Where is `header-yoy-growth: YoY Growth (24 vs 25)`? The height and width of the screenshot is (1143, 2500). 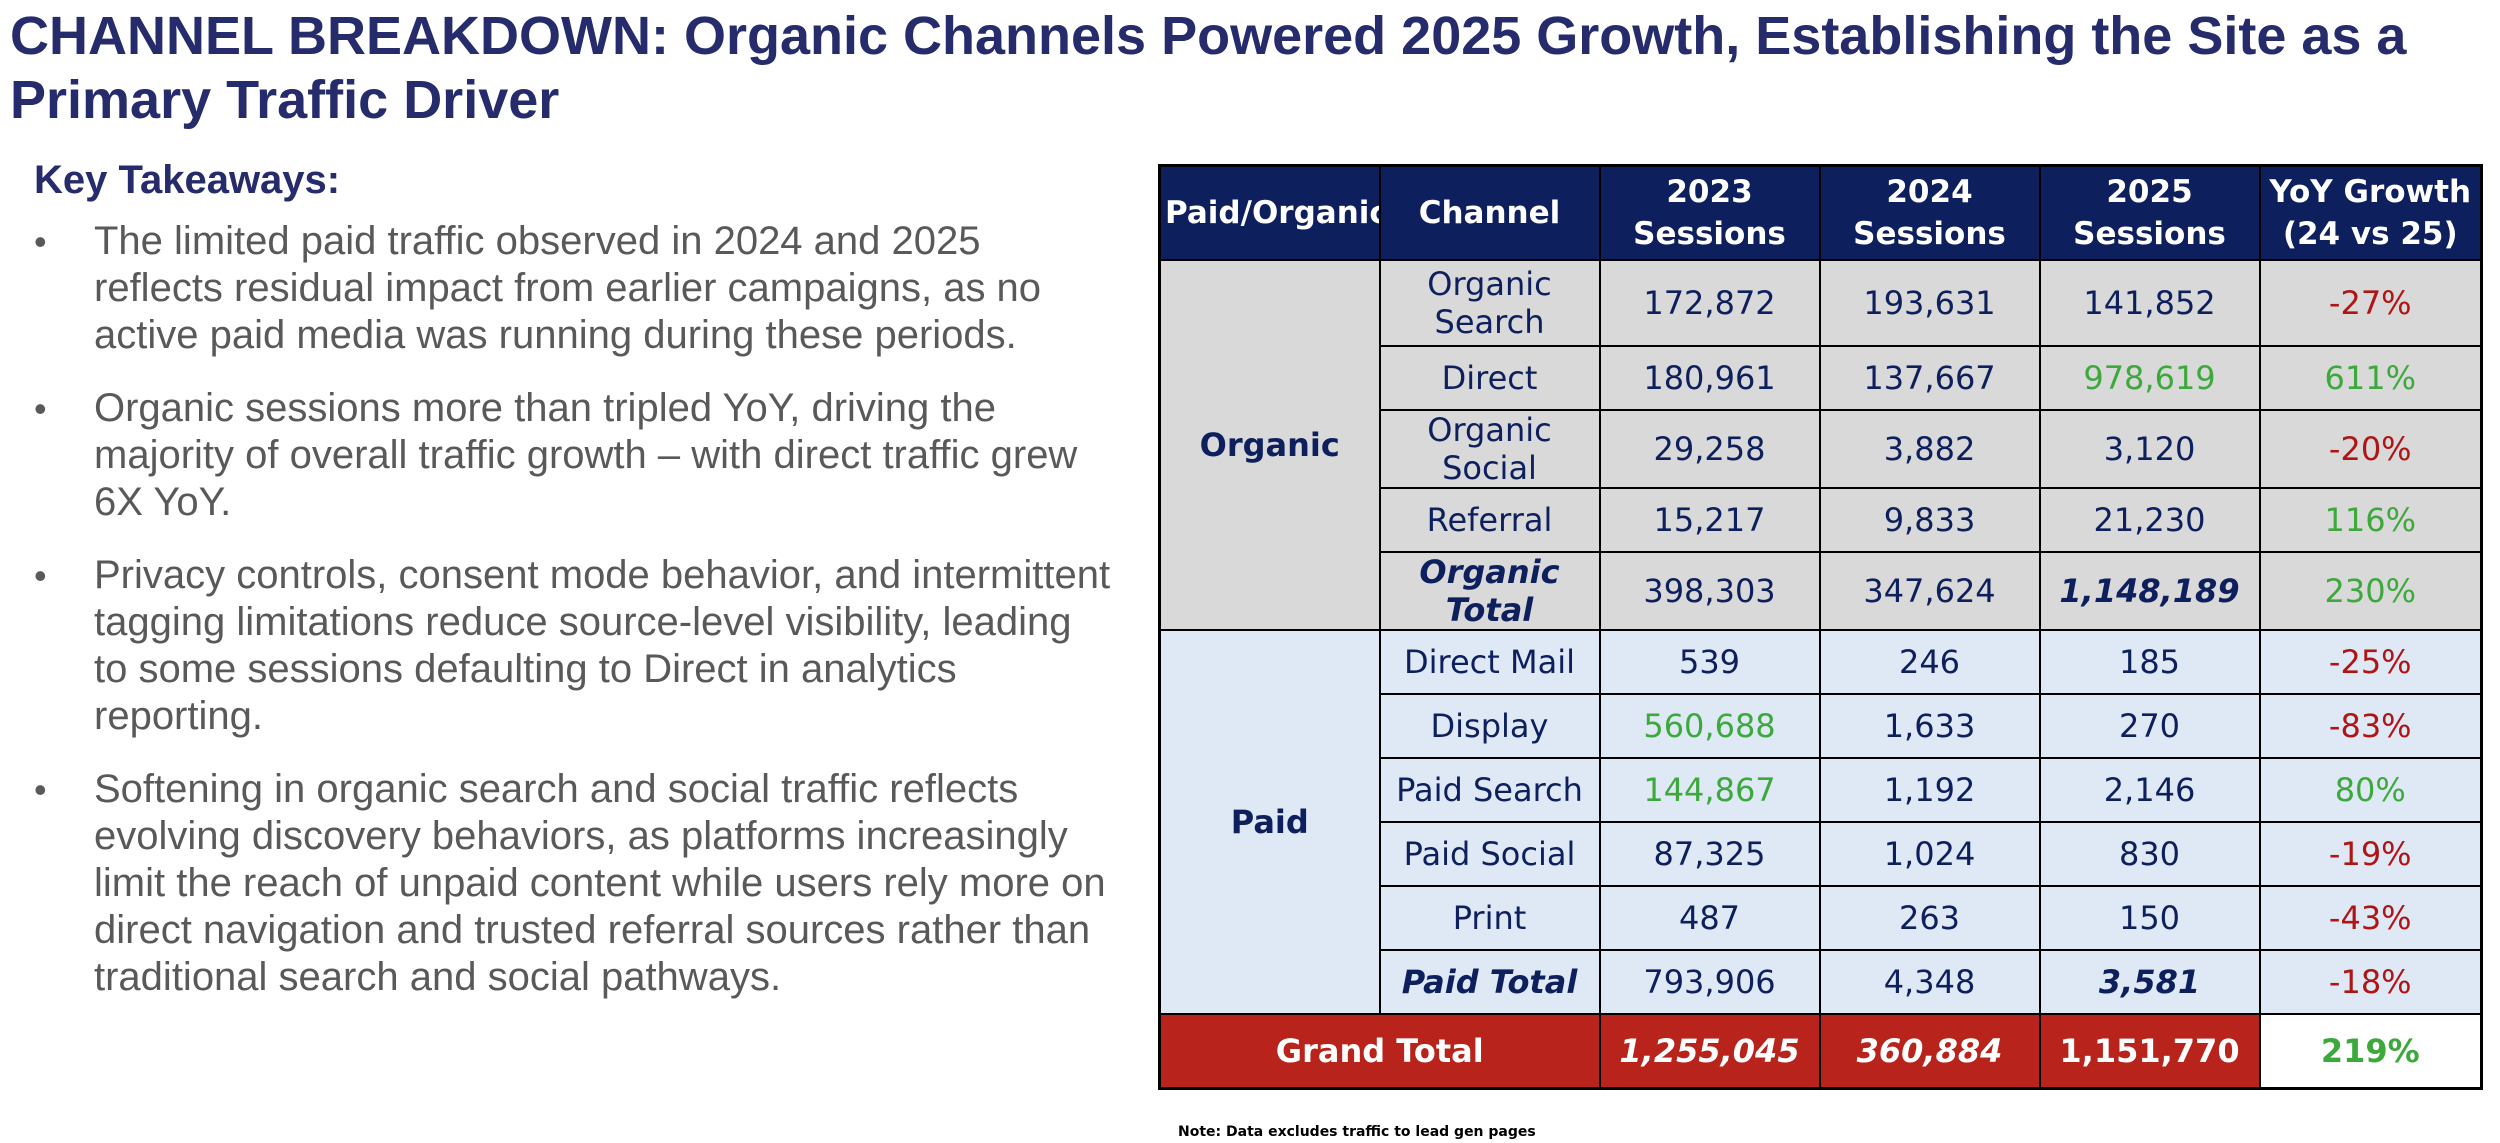
header-yoy-growth: YoY Growth (24 vs 25) is located at coordinates (2370, 212).